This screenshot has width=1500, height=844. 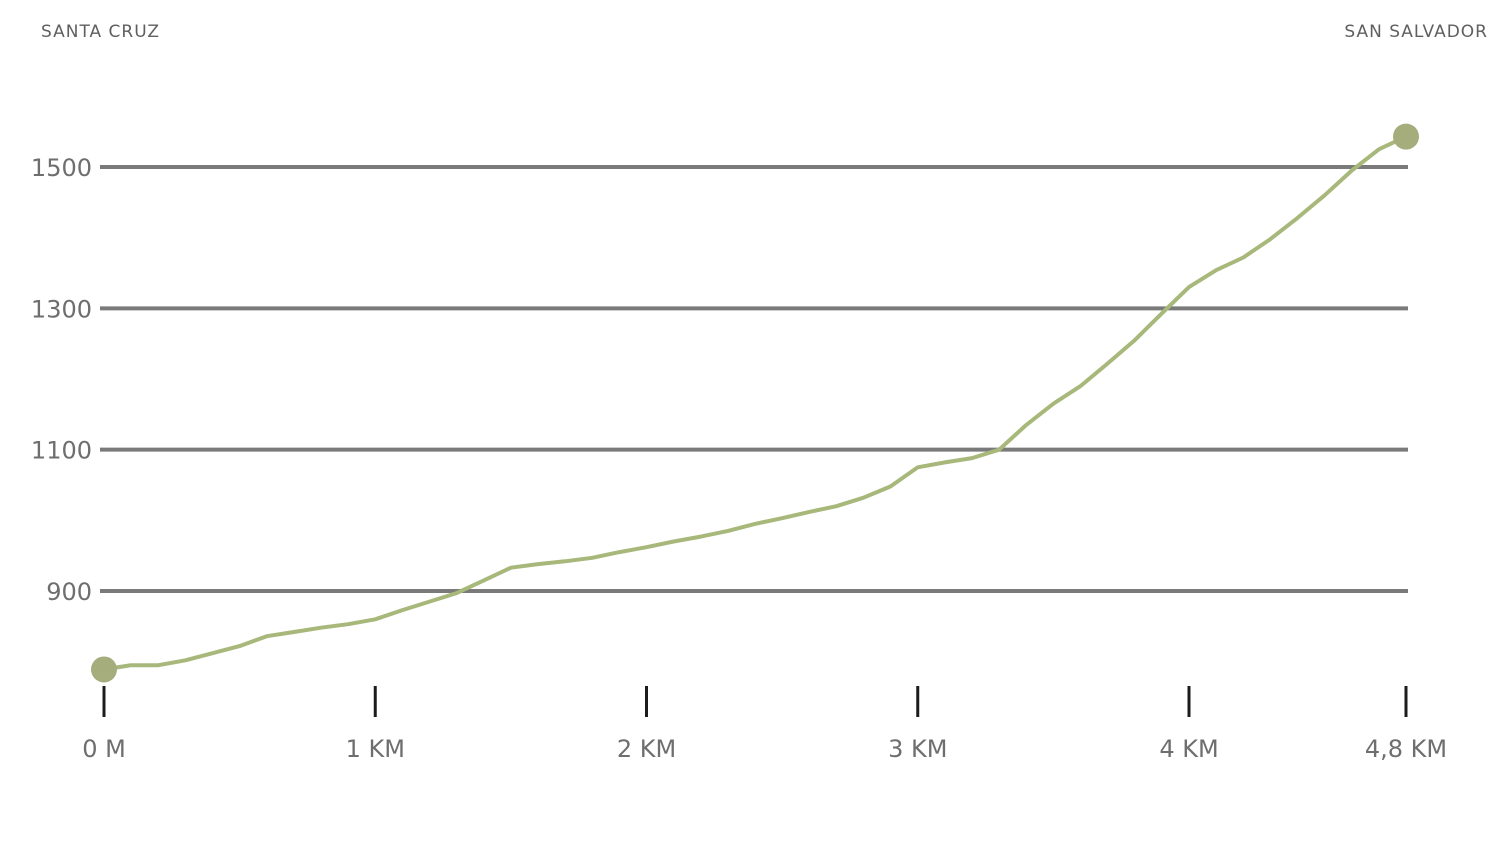 What do you see at coordinates (646, 749) in the screenshot?
I see `x-tick-label: 2 KM` at bounding box center [646, 749].